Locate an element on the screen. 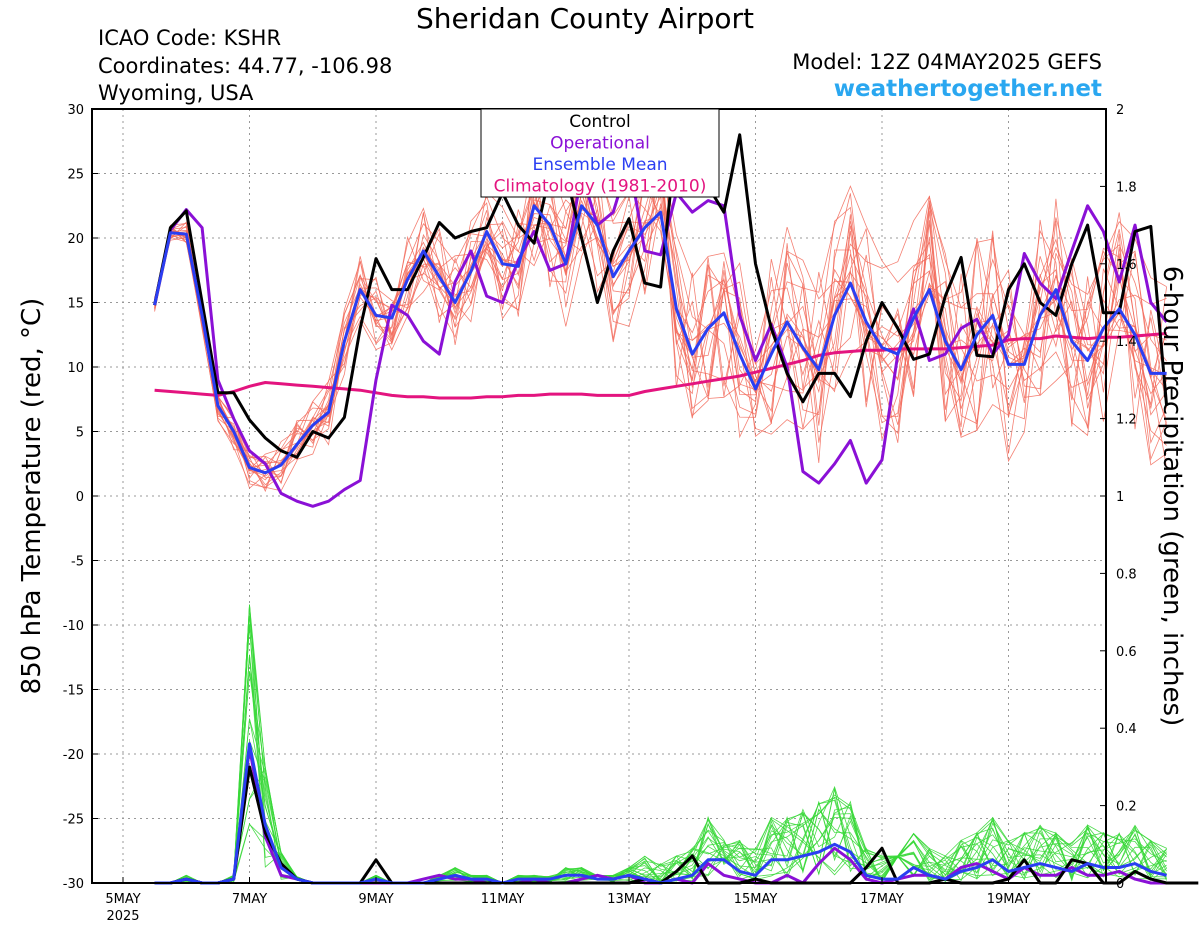 This screenshot has width=1200, height=927. y-tick-label: -5 is located at coordinates (77, 562).